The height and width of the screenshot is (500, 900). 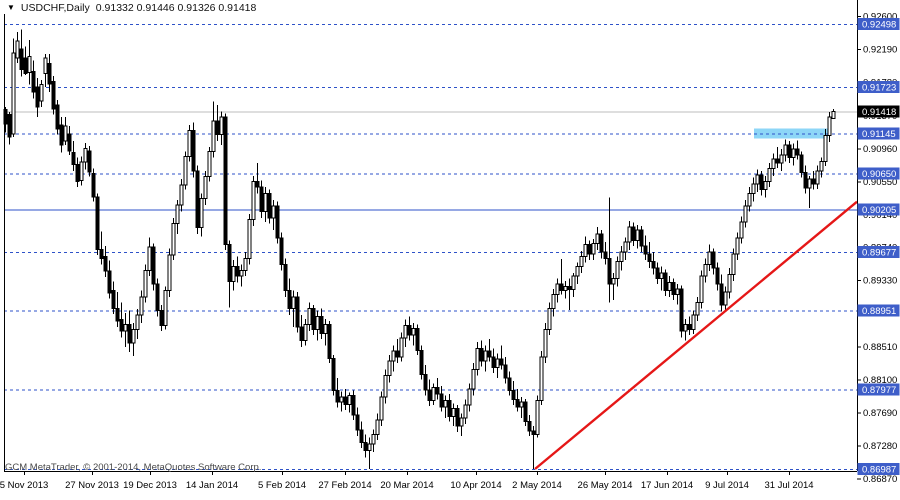 I want to click on level-label-text: 0.91723, so click(x=879, y=87).